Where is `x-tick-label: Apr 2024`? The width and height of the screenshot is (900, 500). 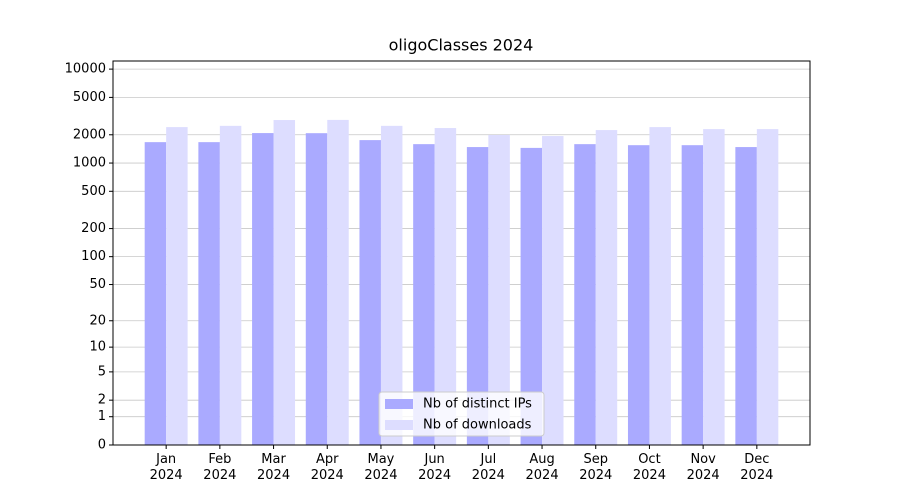 x-tick-label: Apr 2024 is located at coordinates (327, 467).